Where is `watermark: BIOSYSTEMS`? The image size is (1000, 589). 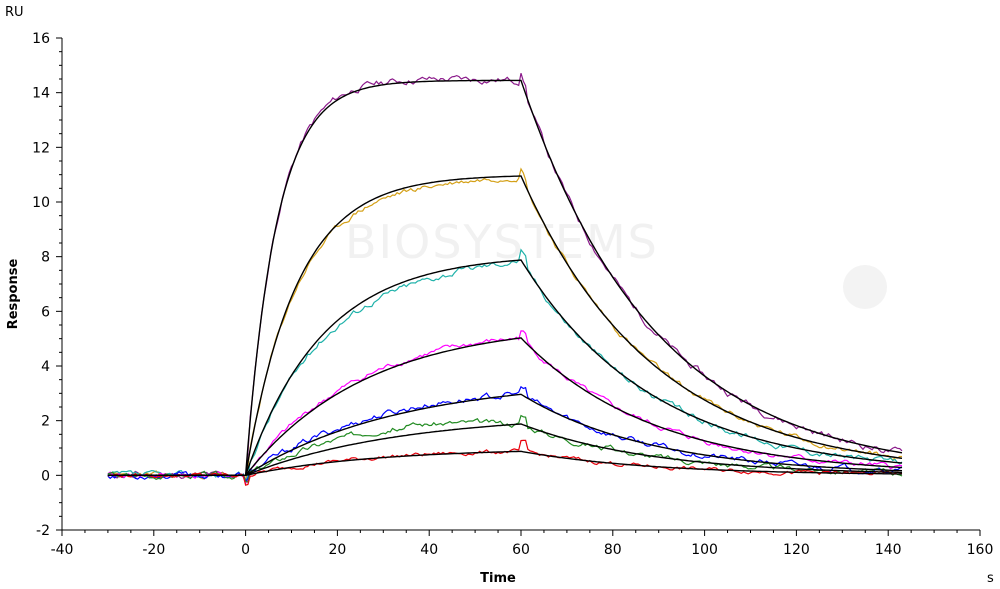 watermark: BIOSYSTEMS is located at coordinates (616, 262).